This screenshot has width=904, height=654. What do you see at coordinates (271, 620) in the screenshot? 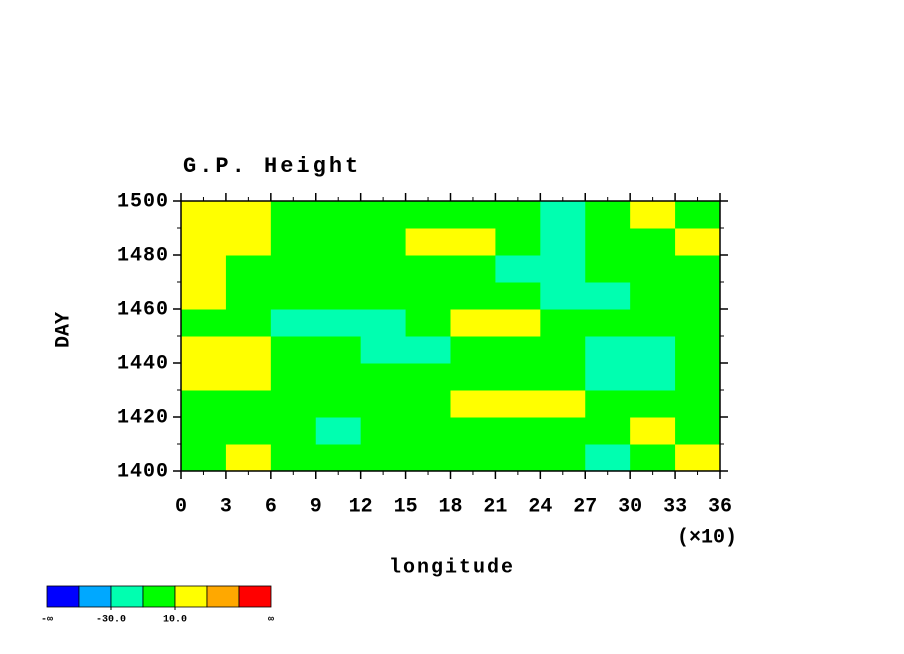
I see `colorbar-label: ∞` at bounding box center [271, 620].